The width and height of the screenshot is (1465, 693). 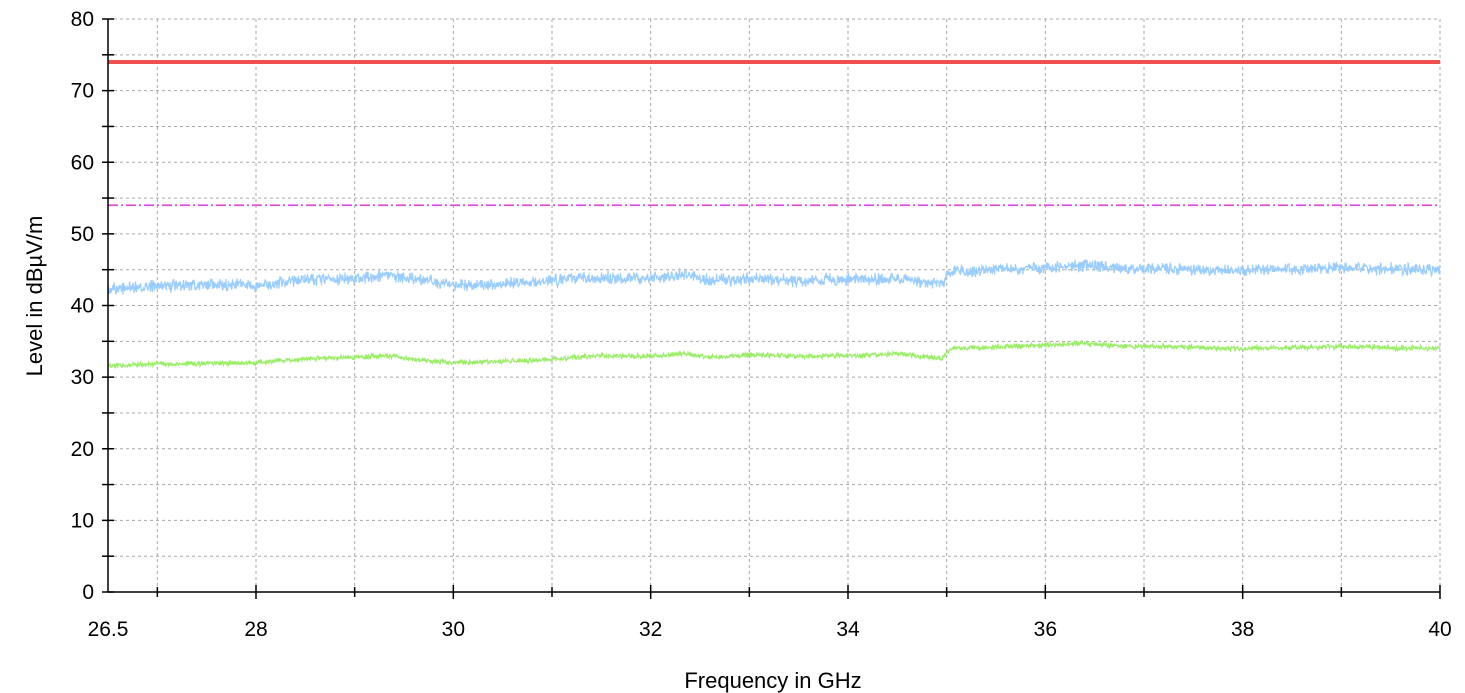 I want to click on x-tick-label: 30, so click(x=453, y=629).